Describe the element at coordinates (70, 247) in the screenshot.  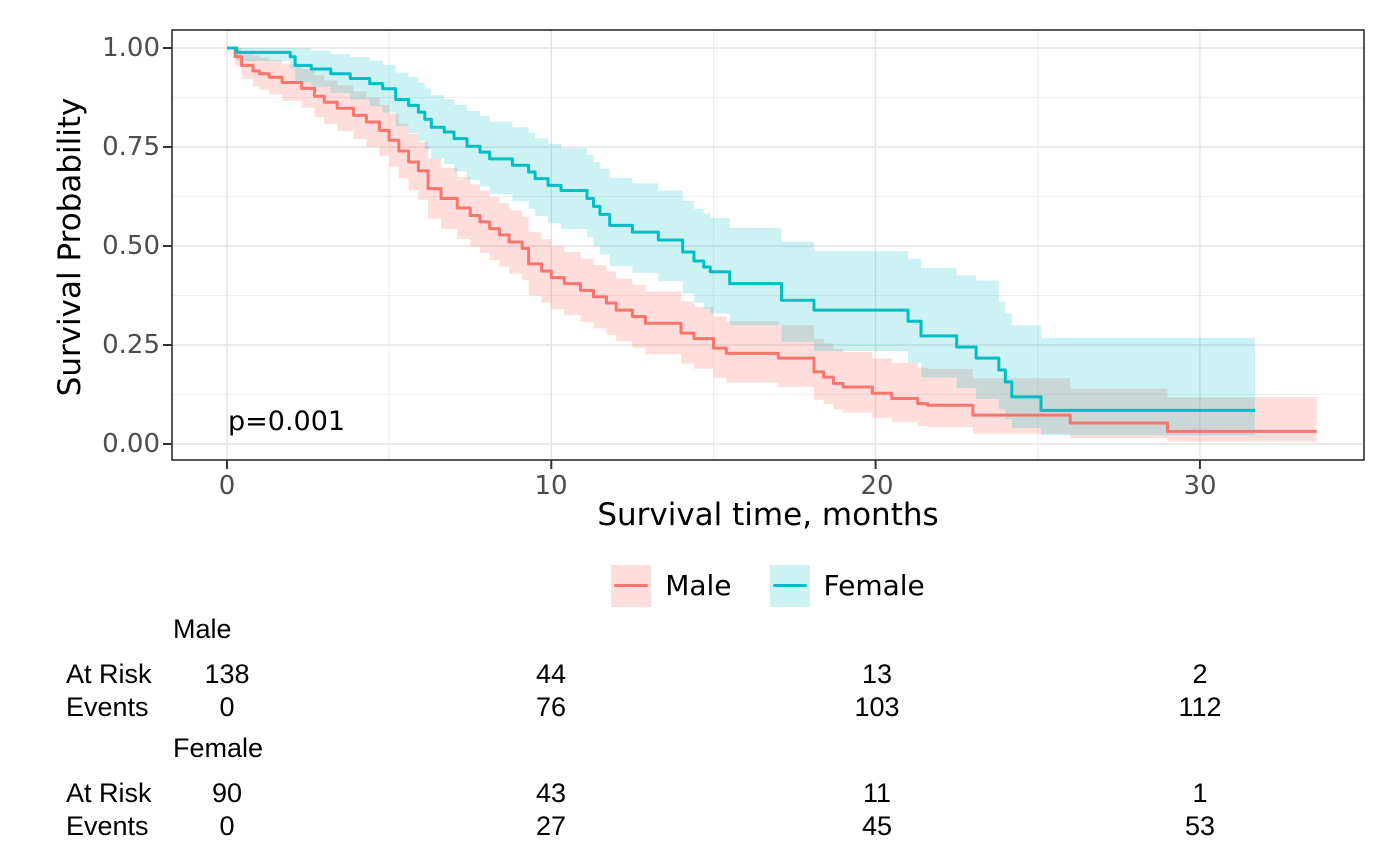
I see `y-axis-title: Survival Probability` at that location.